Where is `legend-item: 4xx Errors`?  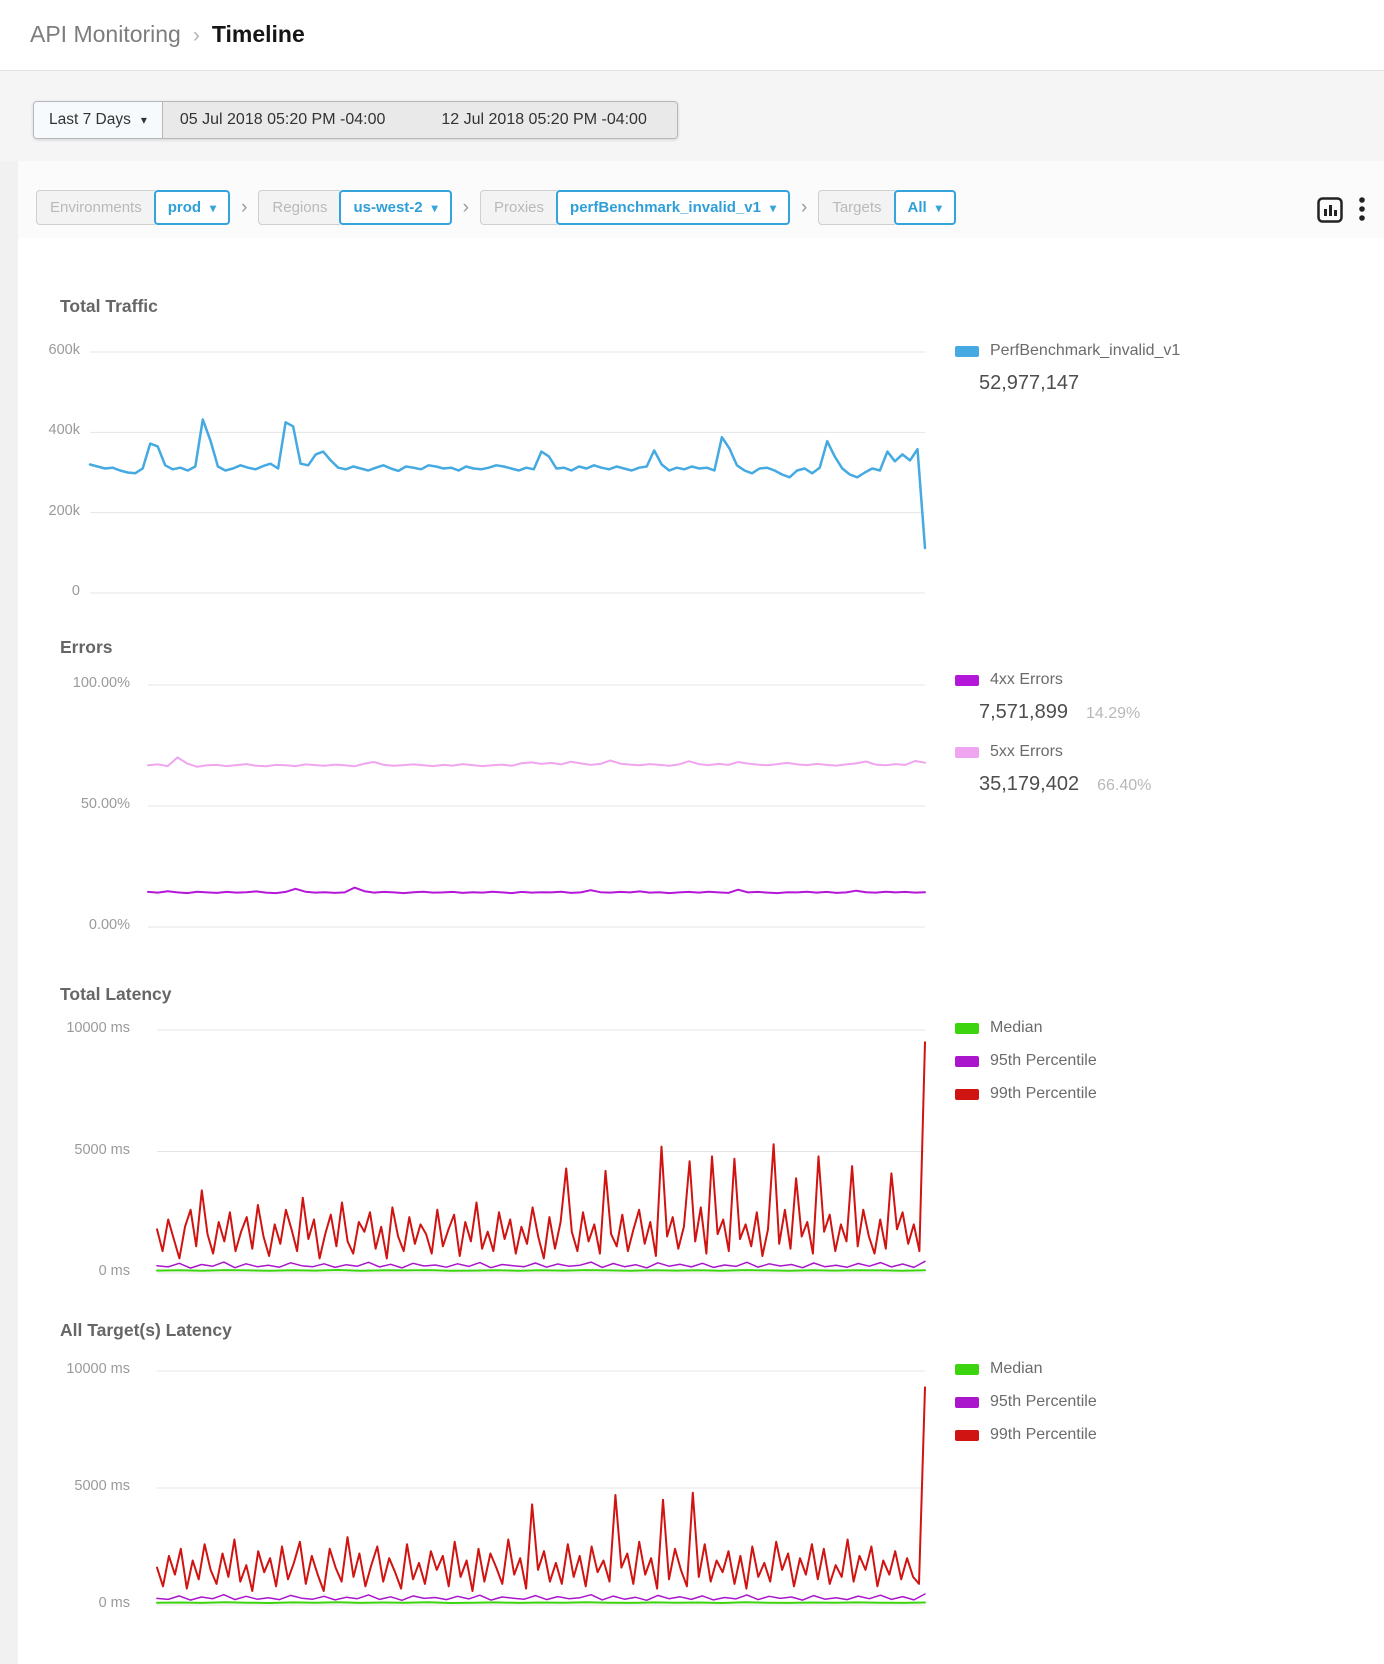
legend-item: 4xx Errors is located at coordinates (1053, 680).